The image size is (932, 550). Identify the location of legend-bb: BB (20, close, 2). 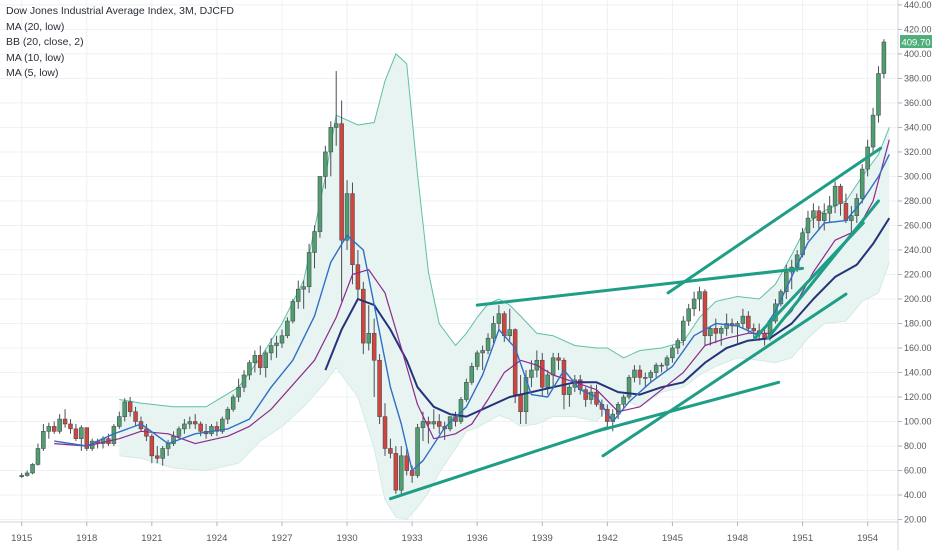
(45, 42).